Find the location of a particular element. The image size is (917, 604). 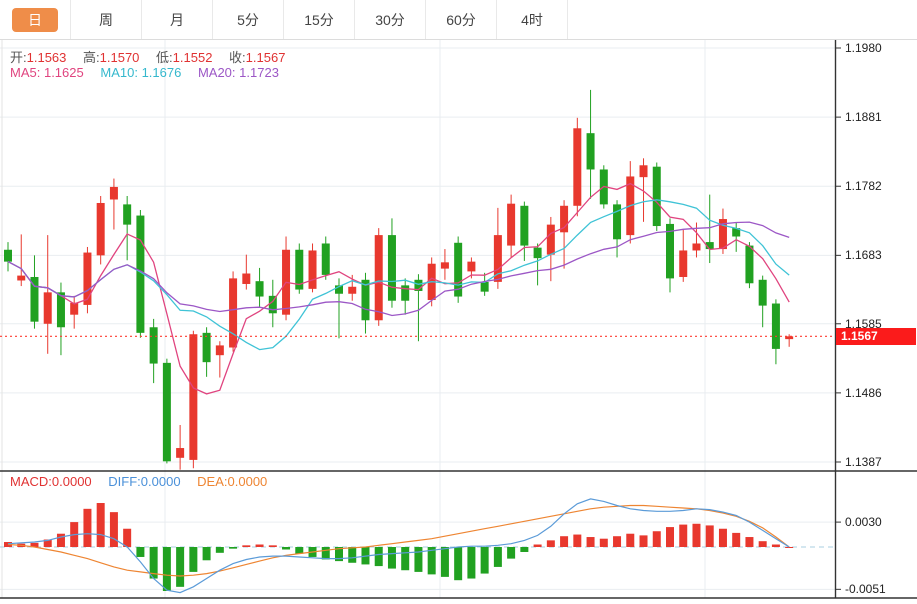

price-axis-label: 1.1980 is located at coordinates (863, 48).